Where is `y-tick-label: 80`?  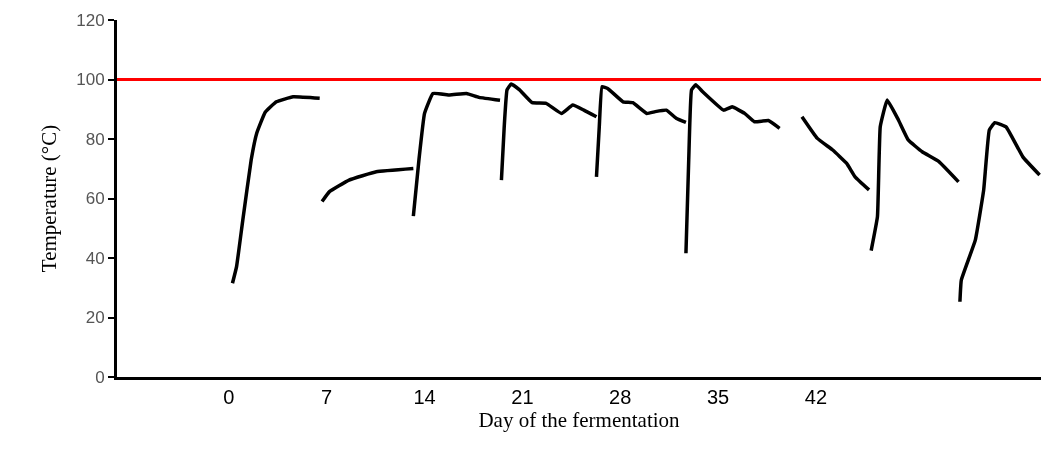 y-tick-label: 80 is located at coordinates (95, 139).